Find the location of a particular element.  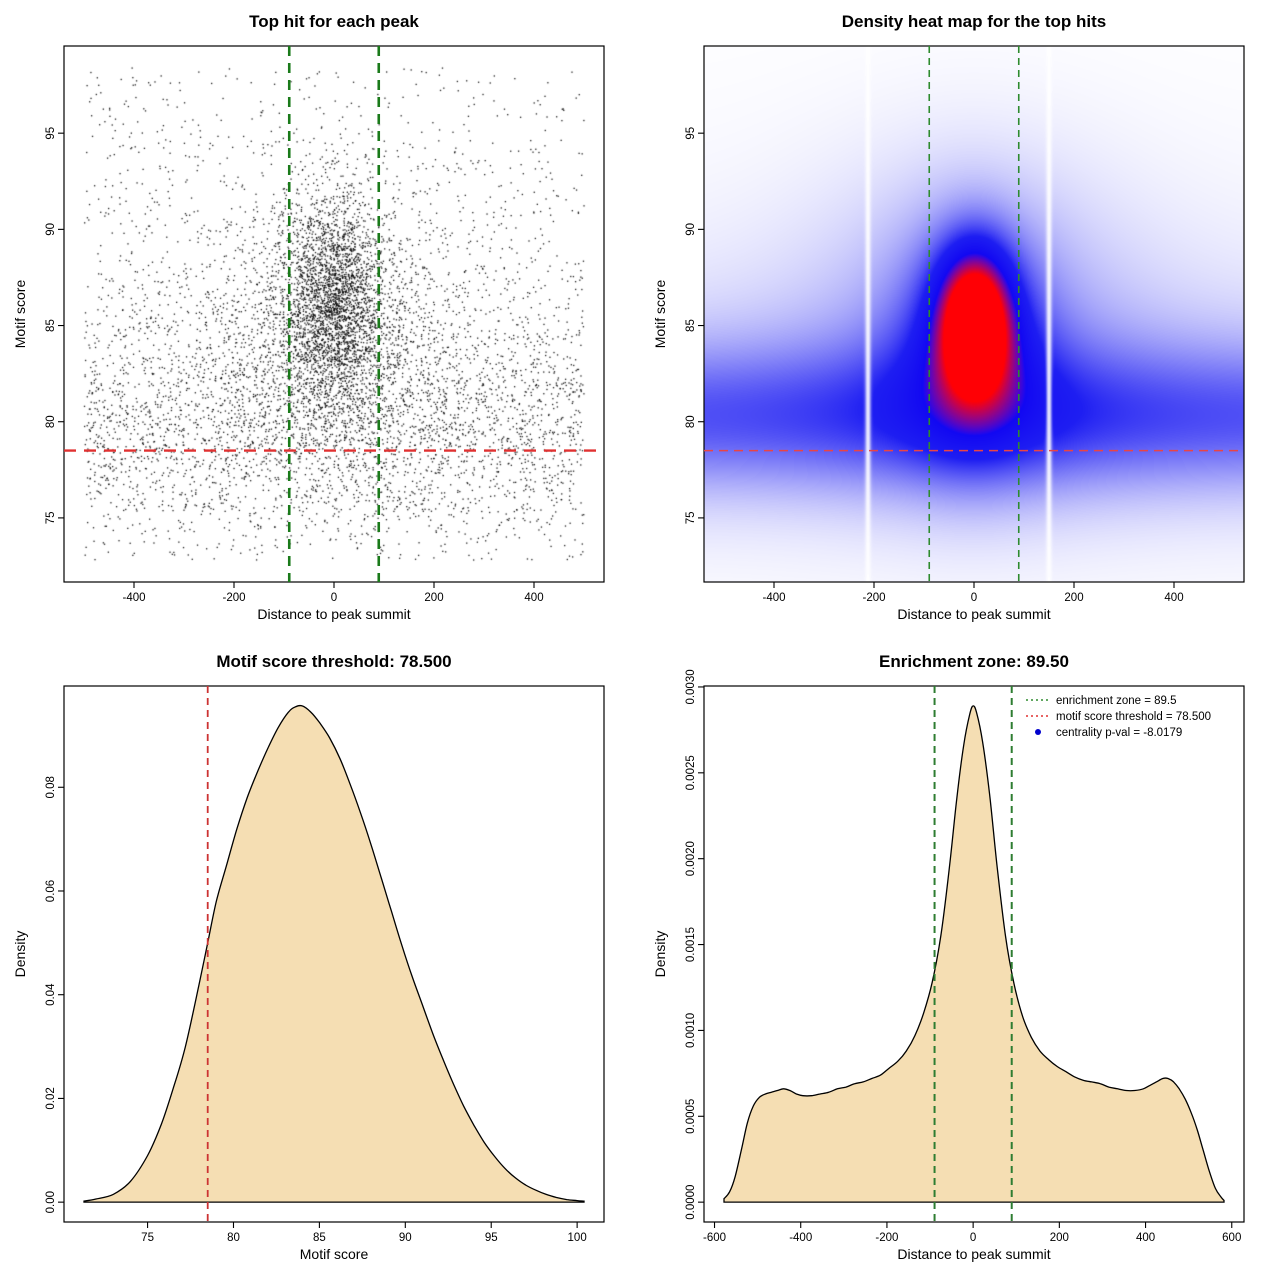

y-tick-label: 0.0015 is located at coordinates (691, 944).